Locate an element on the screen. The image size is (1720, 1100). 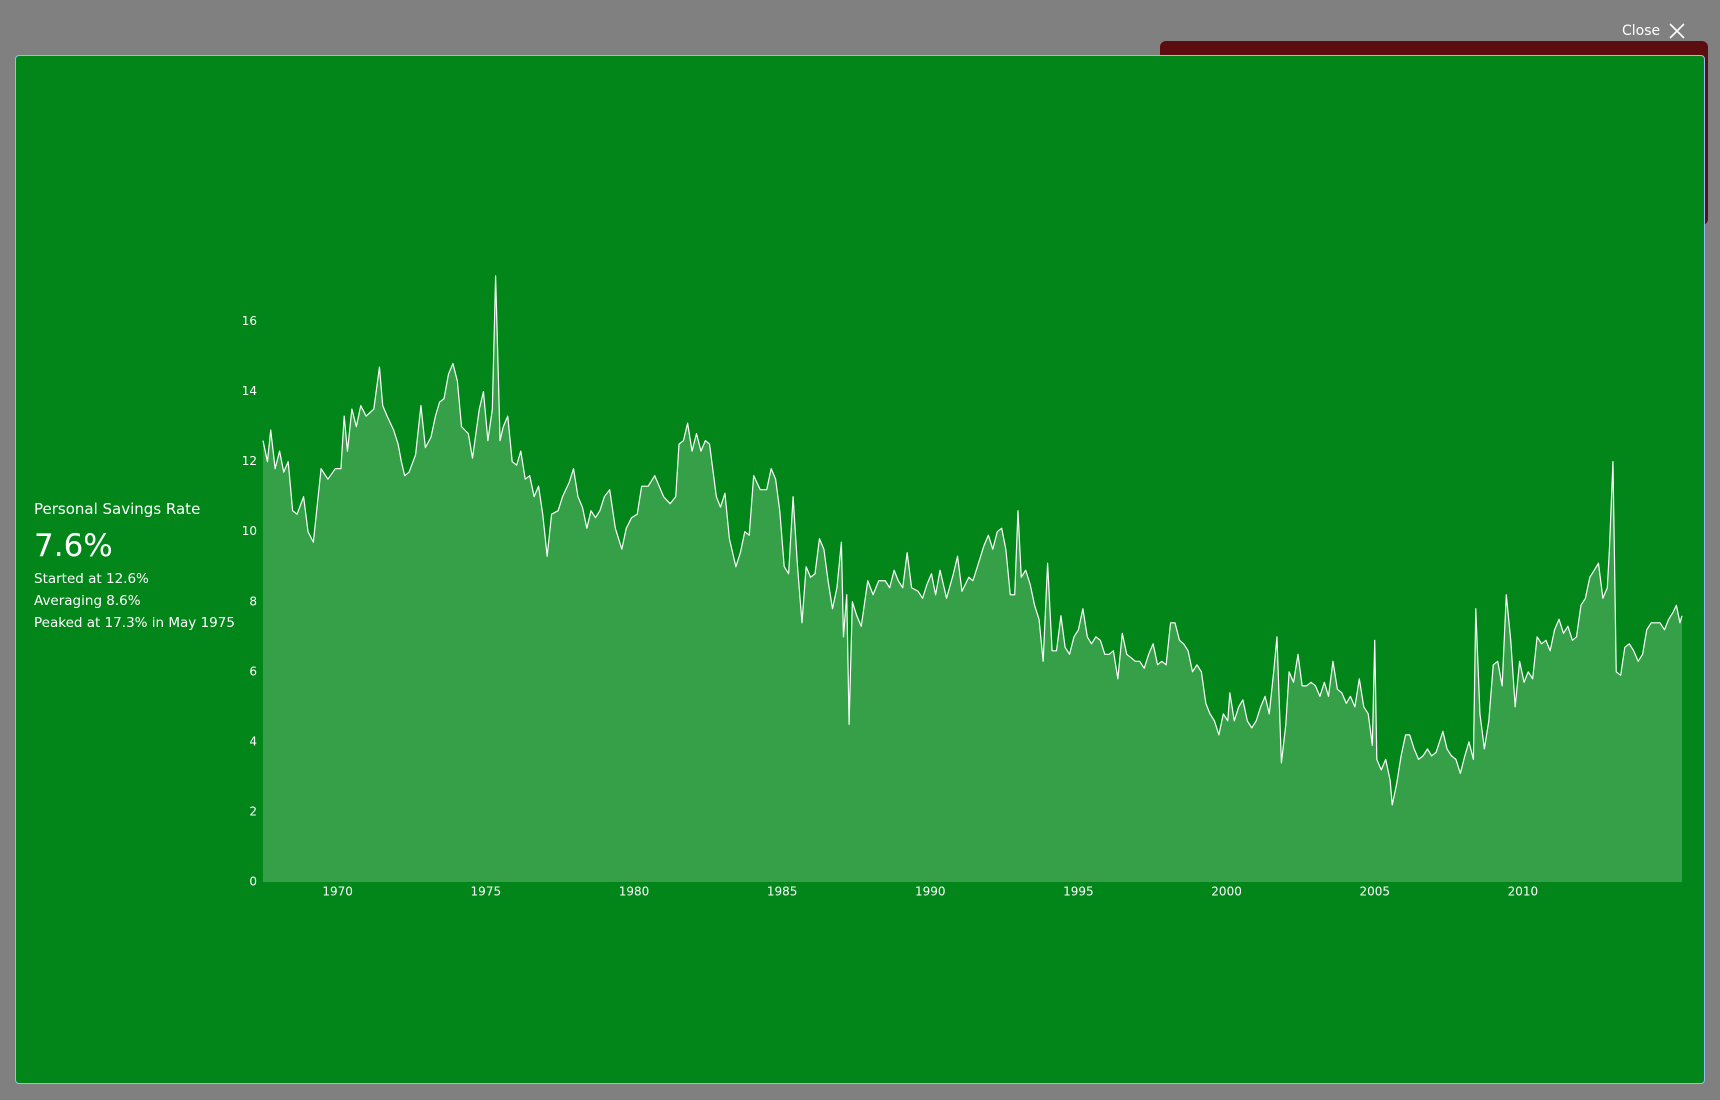
summary-value: 7.6% is located at coordinates (73, 546).